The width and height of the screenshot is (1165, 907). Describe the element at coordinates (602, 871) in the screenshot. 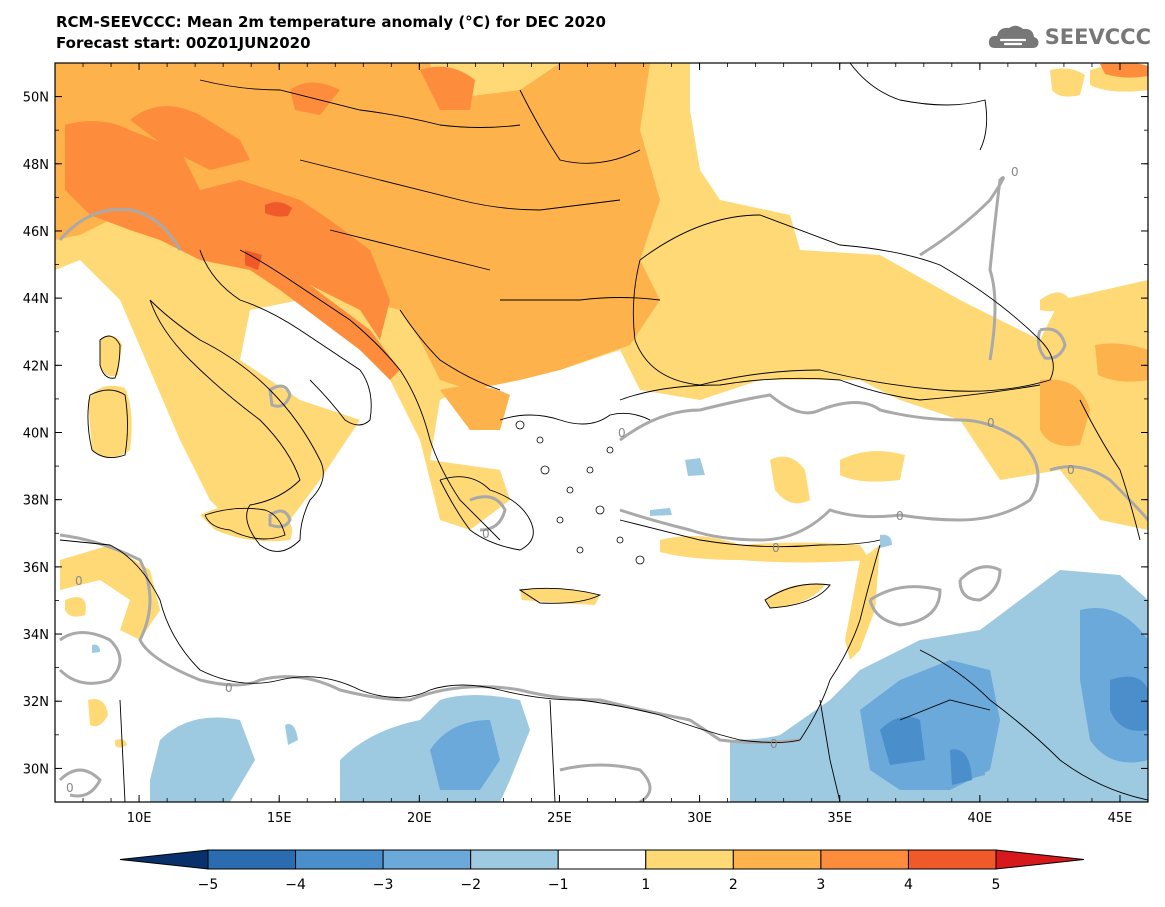

I see `colorbar: −5 −4 −3 −2 −1 1 2 3 4 5` at that location.